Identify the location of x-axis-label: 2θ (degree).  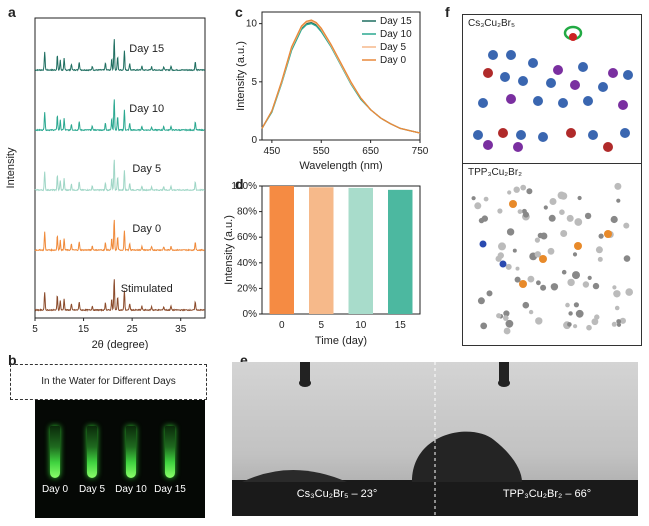
(120, 344).